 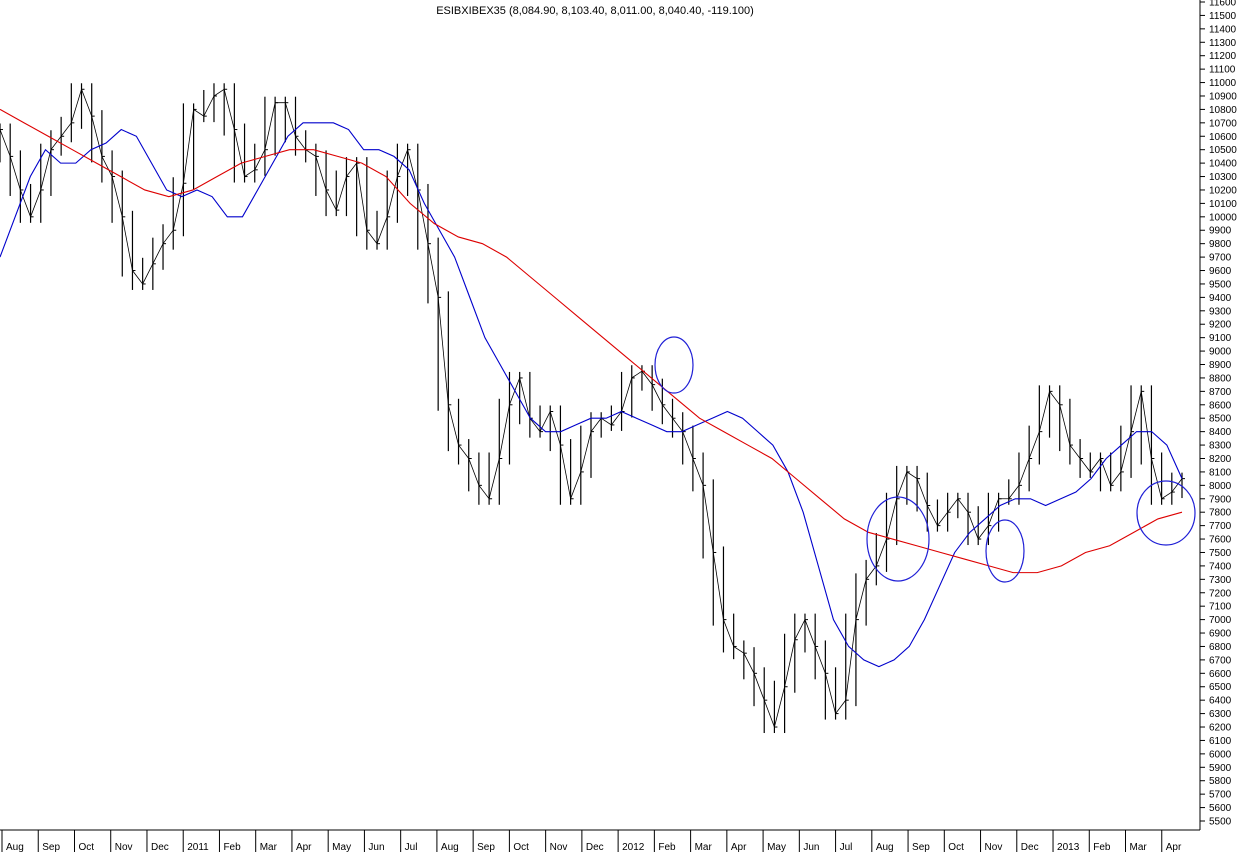 What do you see at coordinates (1223, 96) in the screenshot?
I see `y-tick-label: 10900` at bounding box center [1223, 96].